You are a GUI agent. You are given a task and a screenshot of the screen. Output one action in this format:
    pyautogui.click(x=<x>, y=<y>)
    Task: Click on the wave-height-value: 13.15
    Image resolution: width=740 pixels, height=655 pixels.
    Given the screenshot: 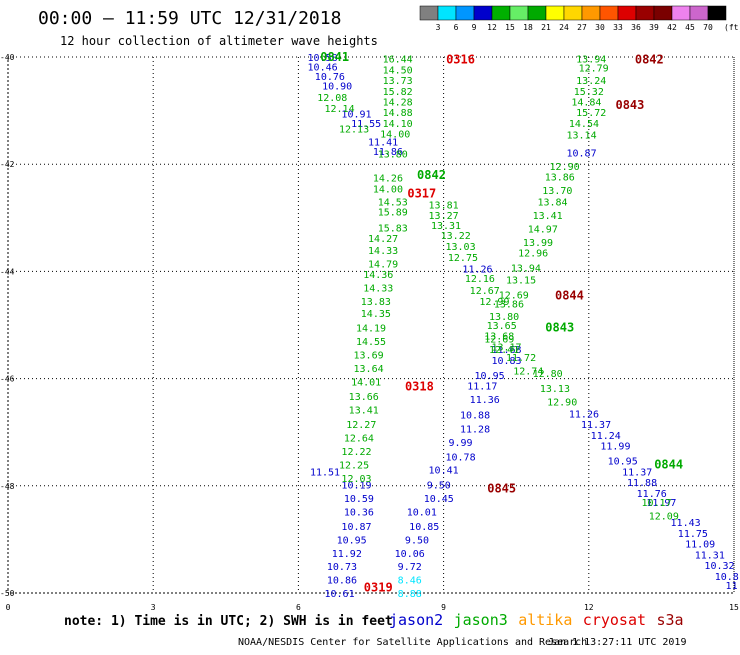 What is the action you would take?
    pyautogui.click(x=521, y=280)
    